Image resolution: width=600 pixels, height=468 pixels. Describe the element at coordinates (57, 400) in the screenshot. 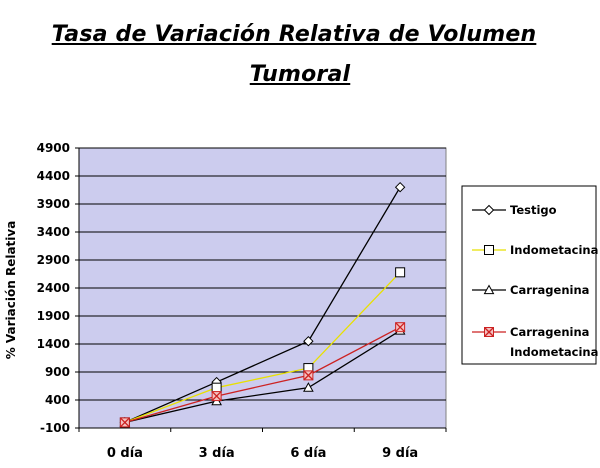

I see `y-tick-label: 400` at that location.